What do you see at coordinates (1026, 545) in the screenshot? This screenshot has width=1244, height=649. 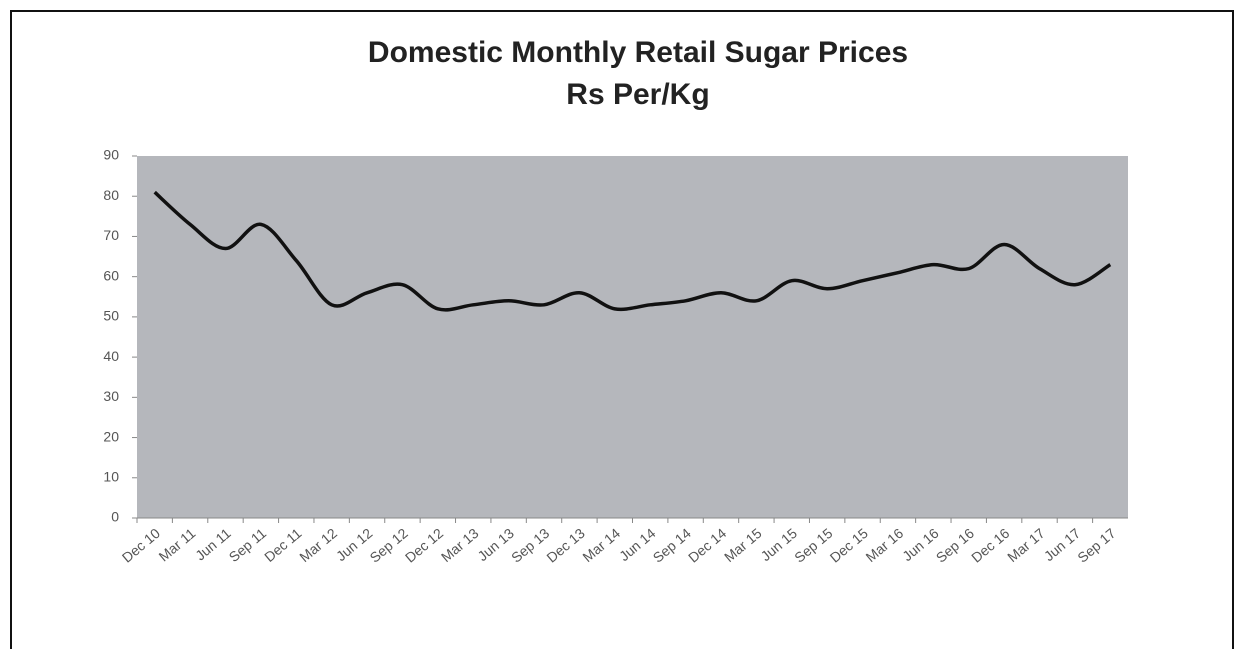 I see `x-tick-label: Mar 17` at bounding box center [1026, 545].